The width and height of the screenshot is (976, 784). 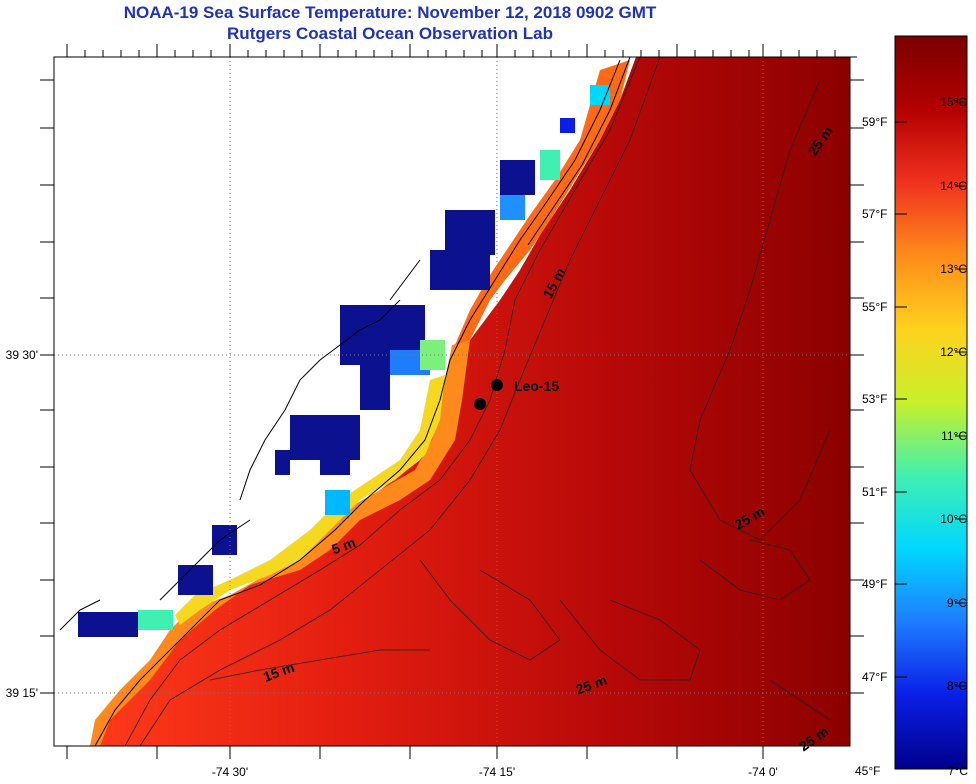 What do you see at coordinates (953, 519) in the screenshot?
I see `cb-c-10: 10°C` at bounding box center [953, 519].